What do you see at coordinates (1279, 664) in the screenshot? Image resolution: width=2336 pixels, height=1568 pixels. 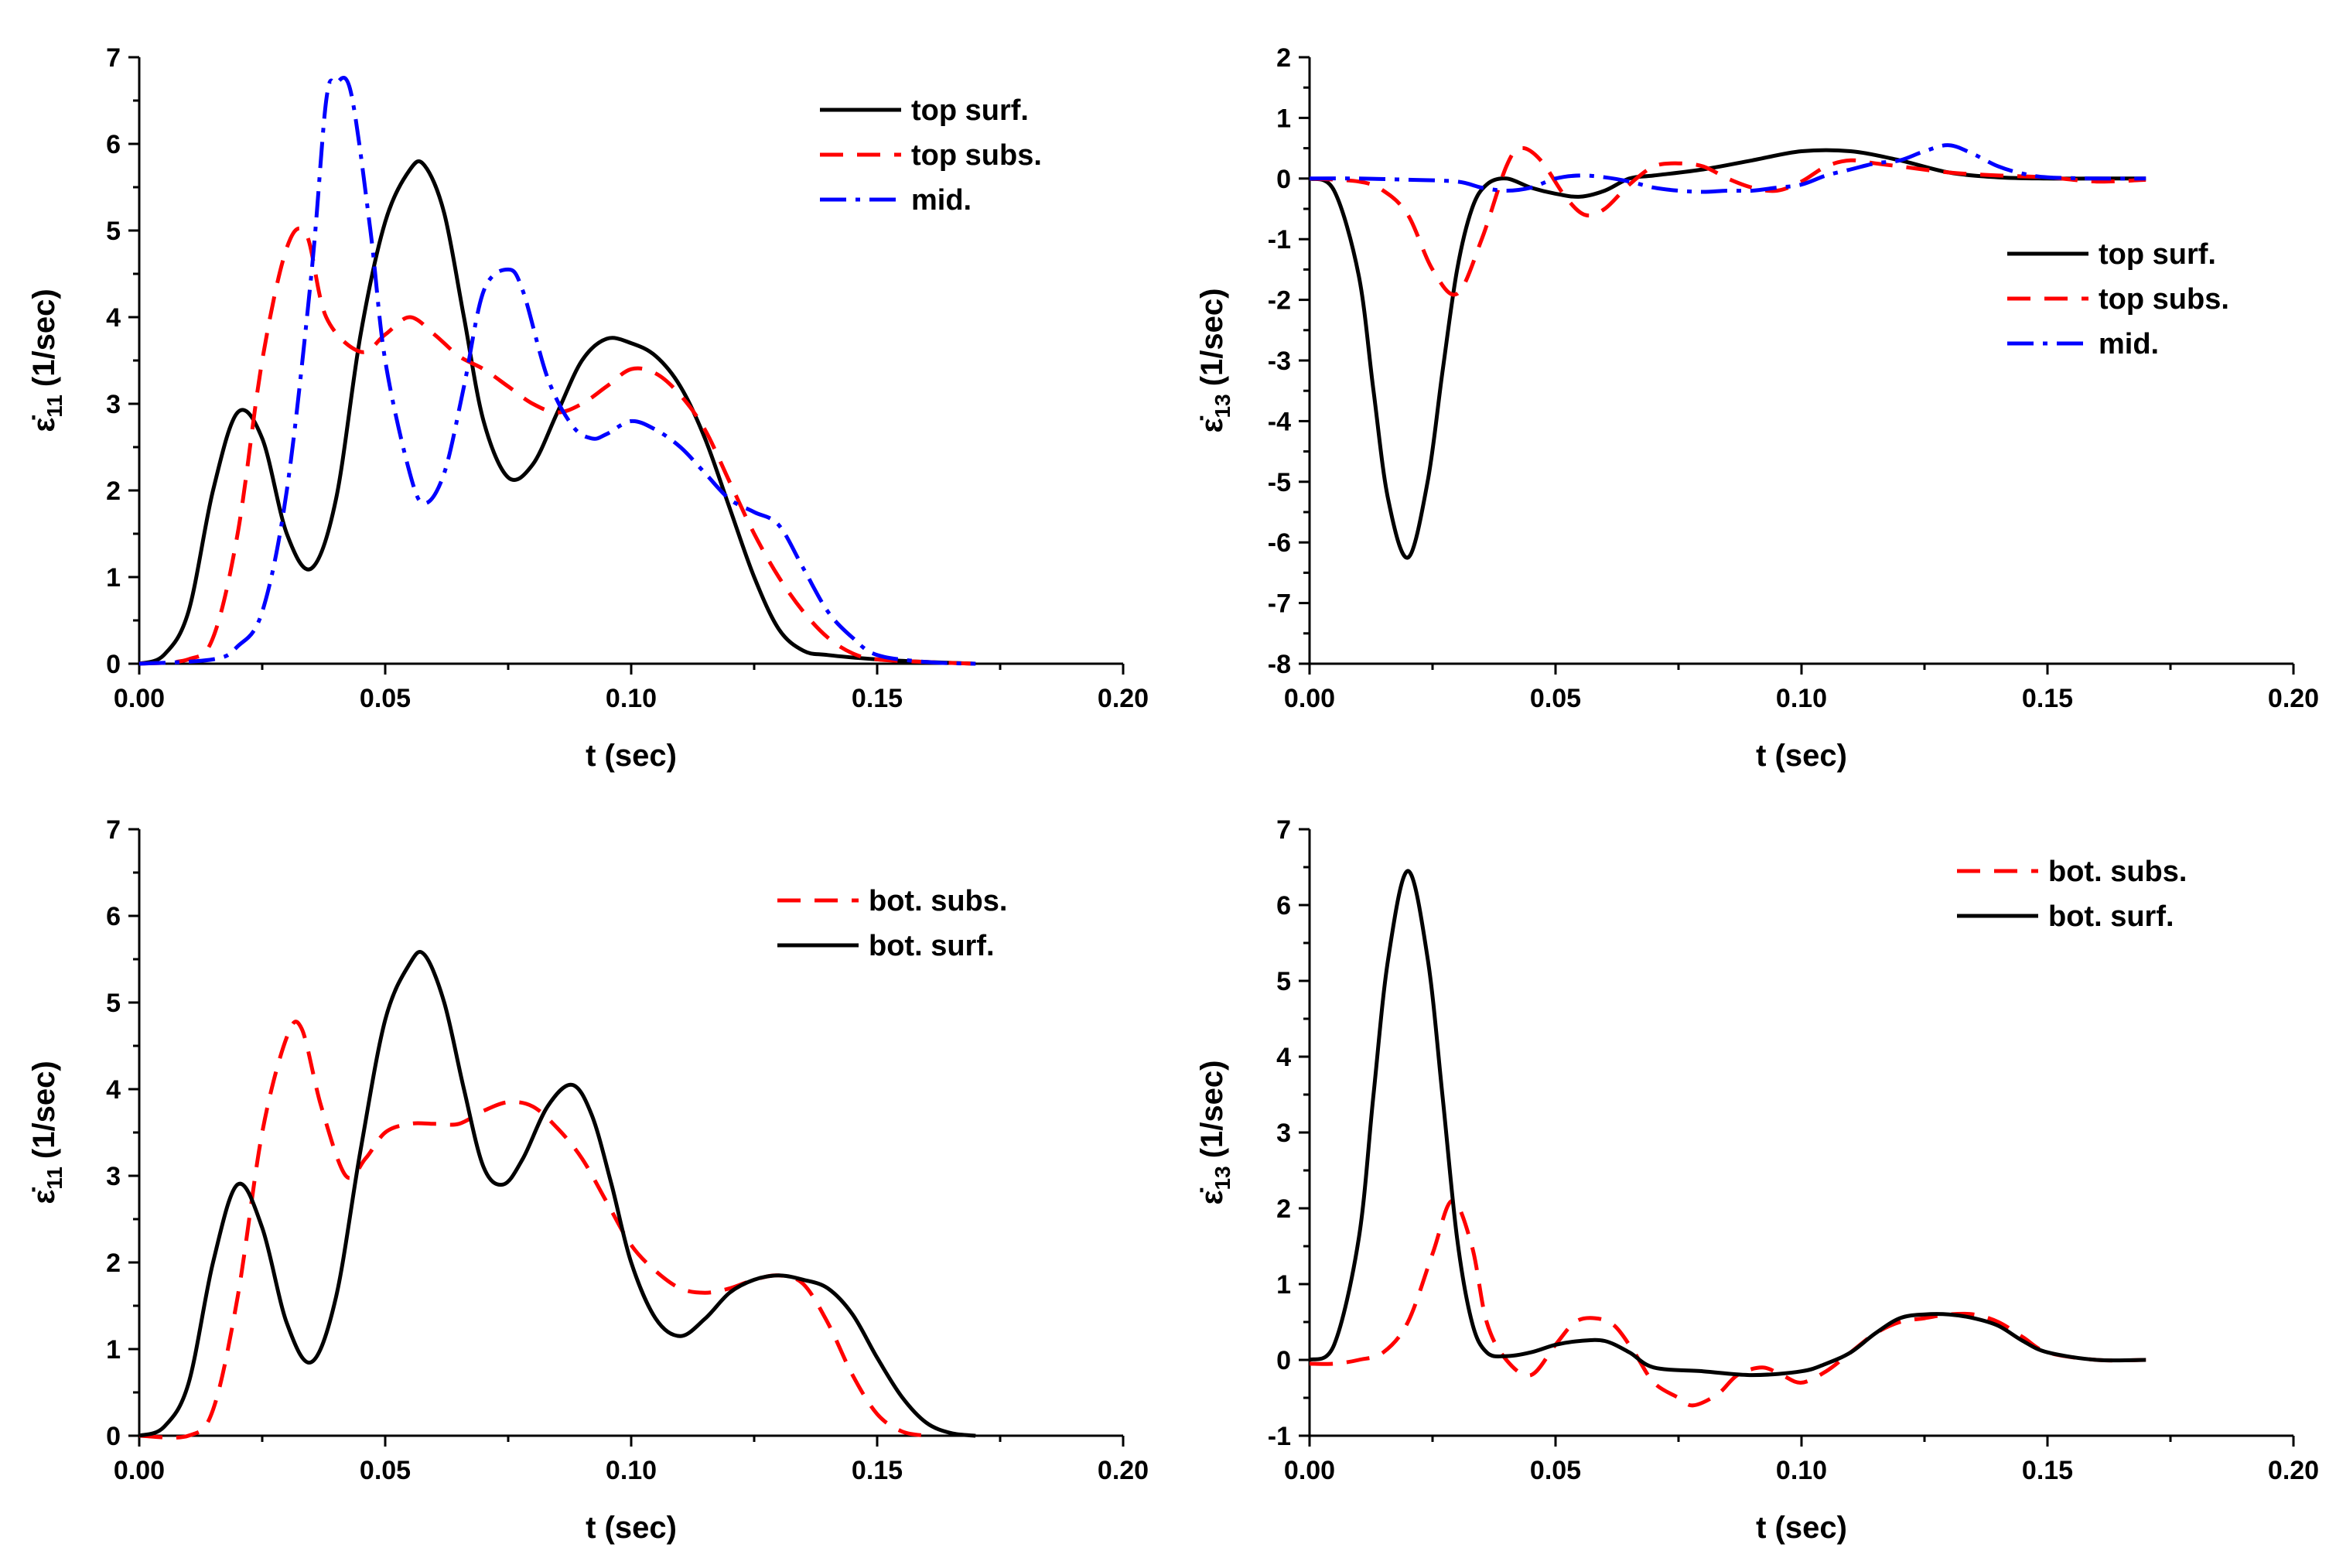 I see `y-tick-label: -8` at bounding box center [1279, 664].